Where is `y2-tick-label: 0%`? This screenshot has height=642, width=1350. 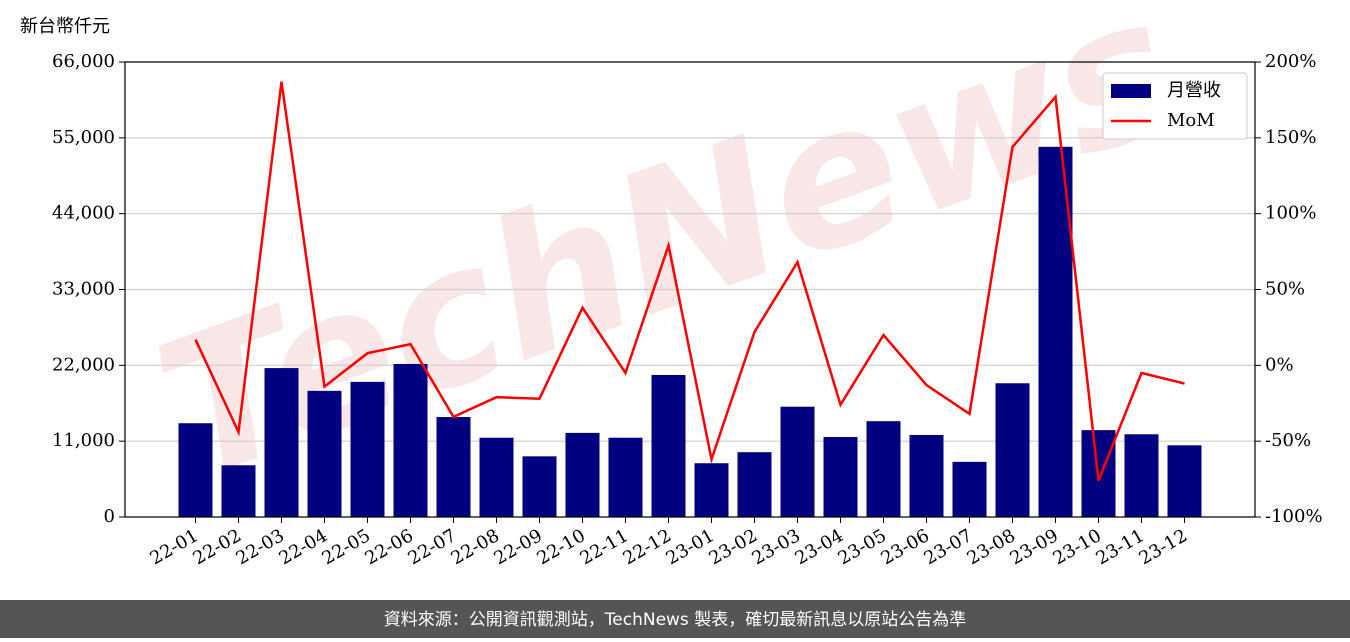 y2-tick-label: 0% is located at coordinates (1279, 364).